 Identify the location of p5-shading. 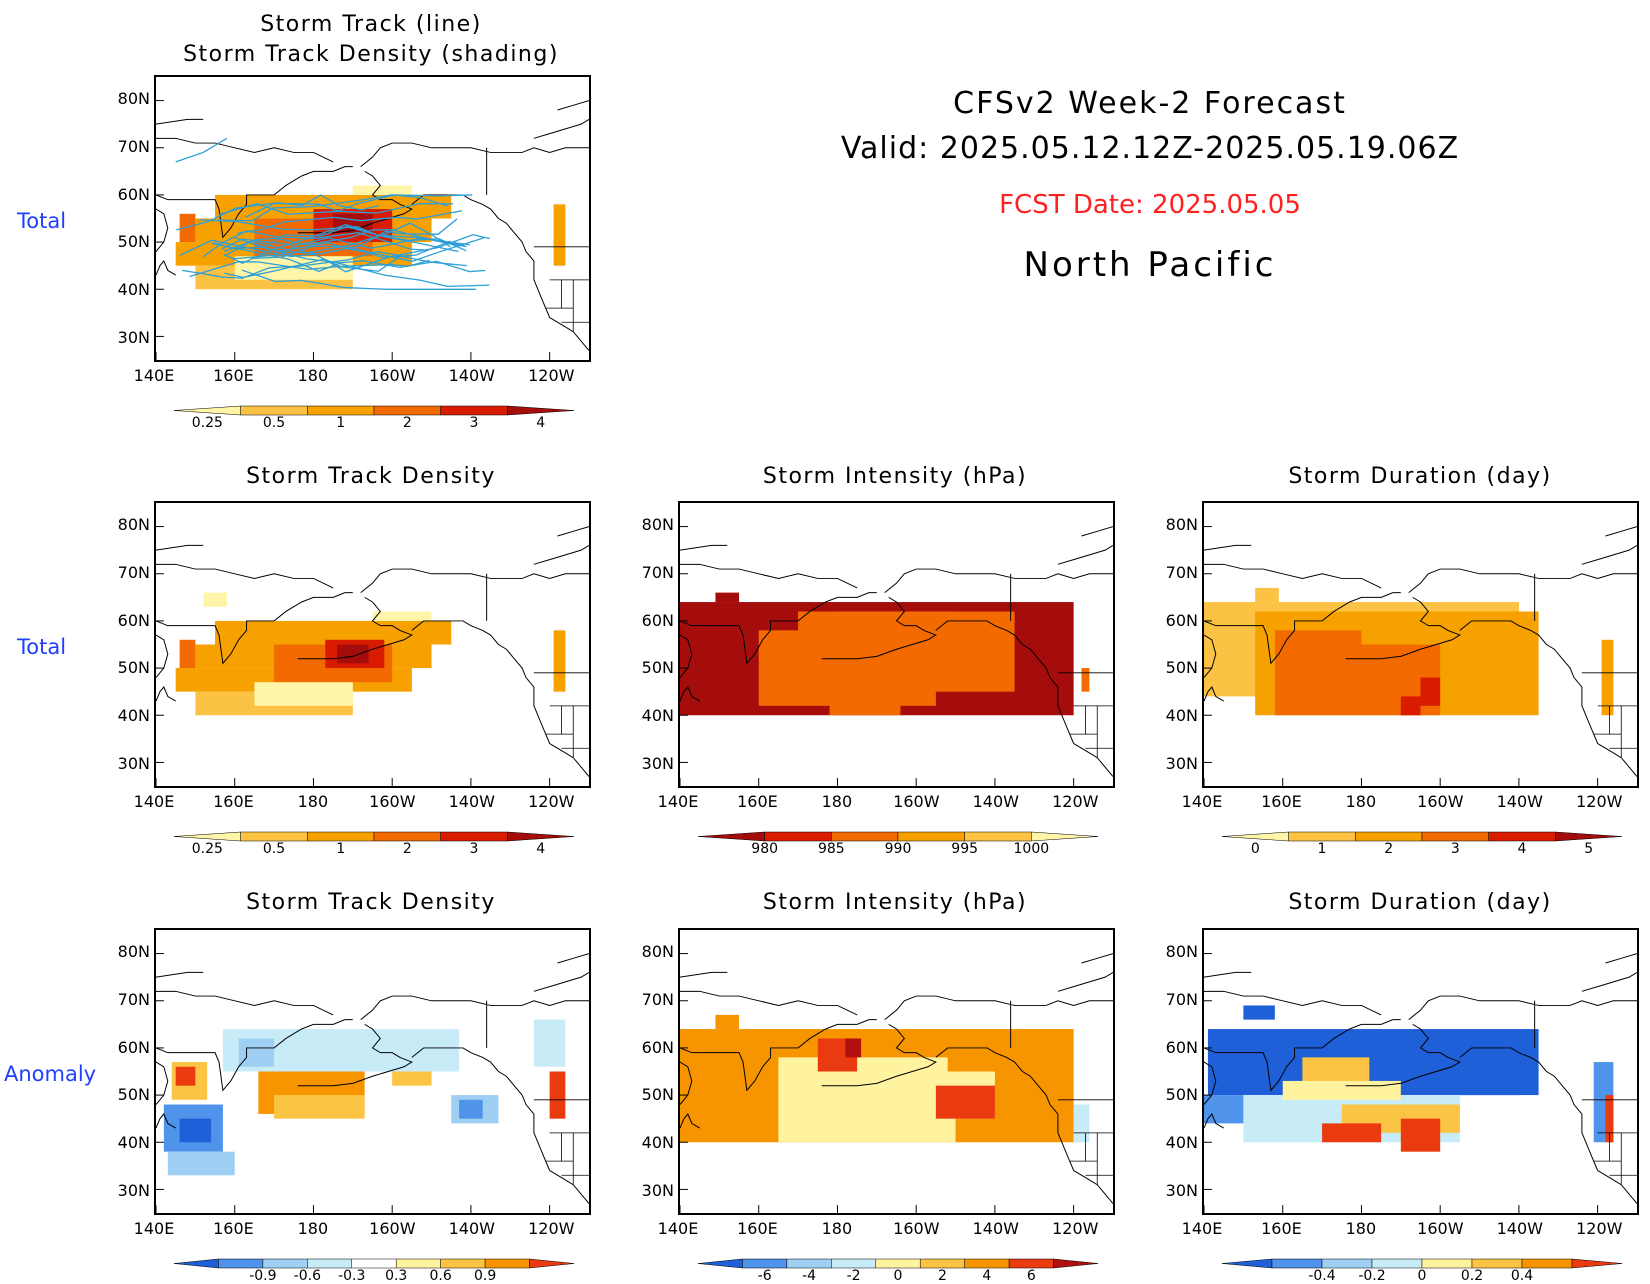
(364, 1097).